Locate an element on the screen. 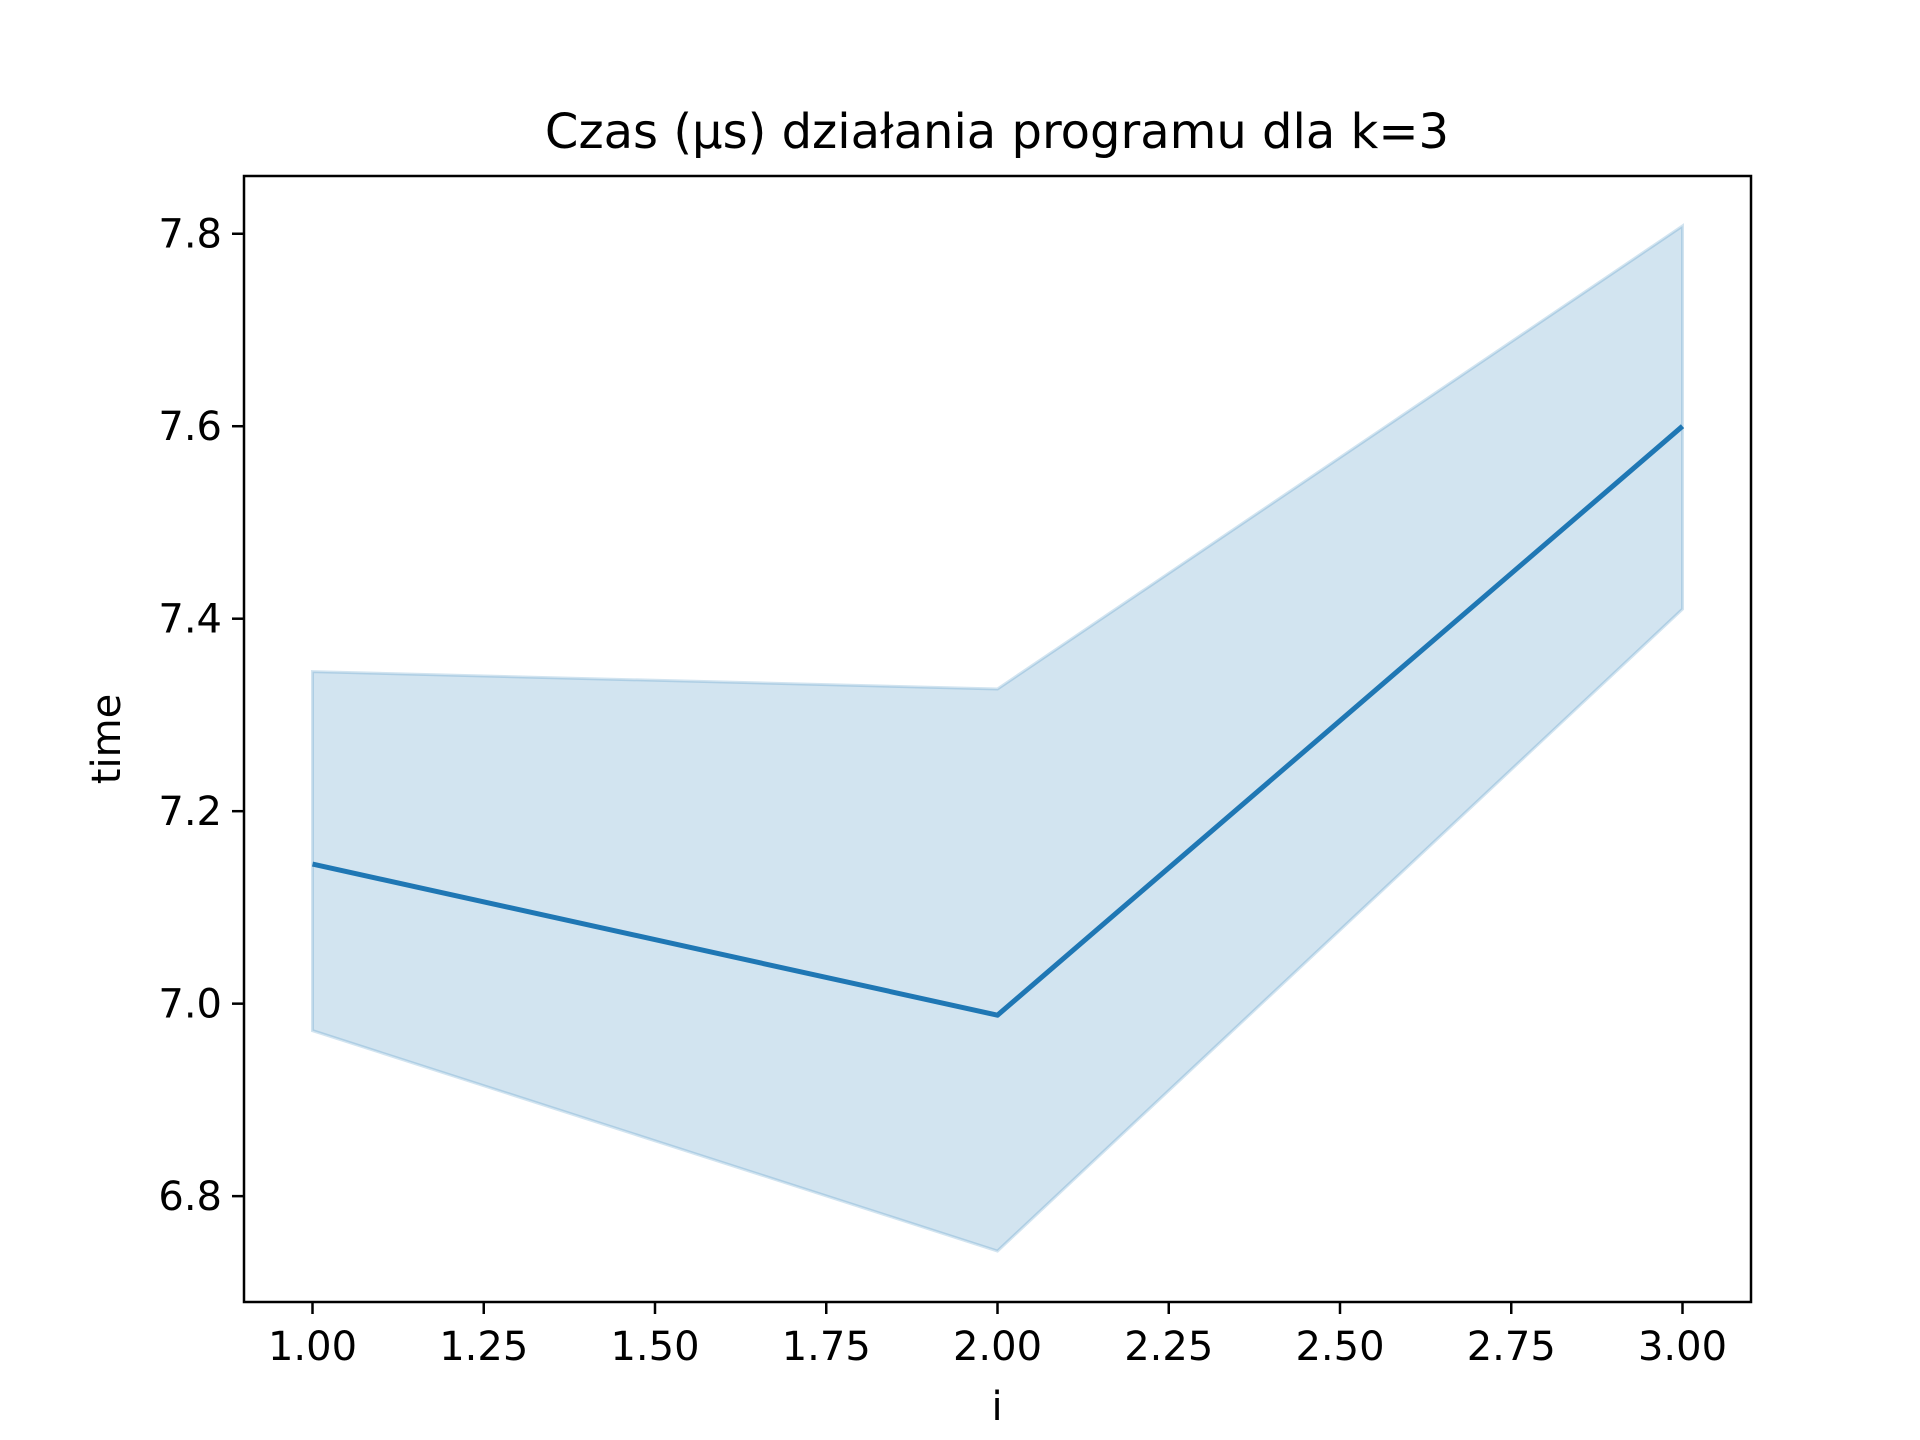 The image size is (1920, 1440). y-tick-label: 7.2 is located at coordinates (190, 812).